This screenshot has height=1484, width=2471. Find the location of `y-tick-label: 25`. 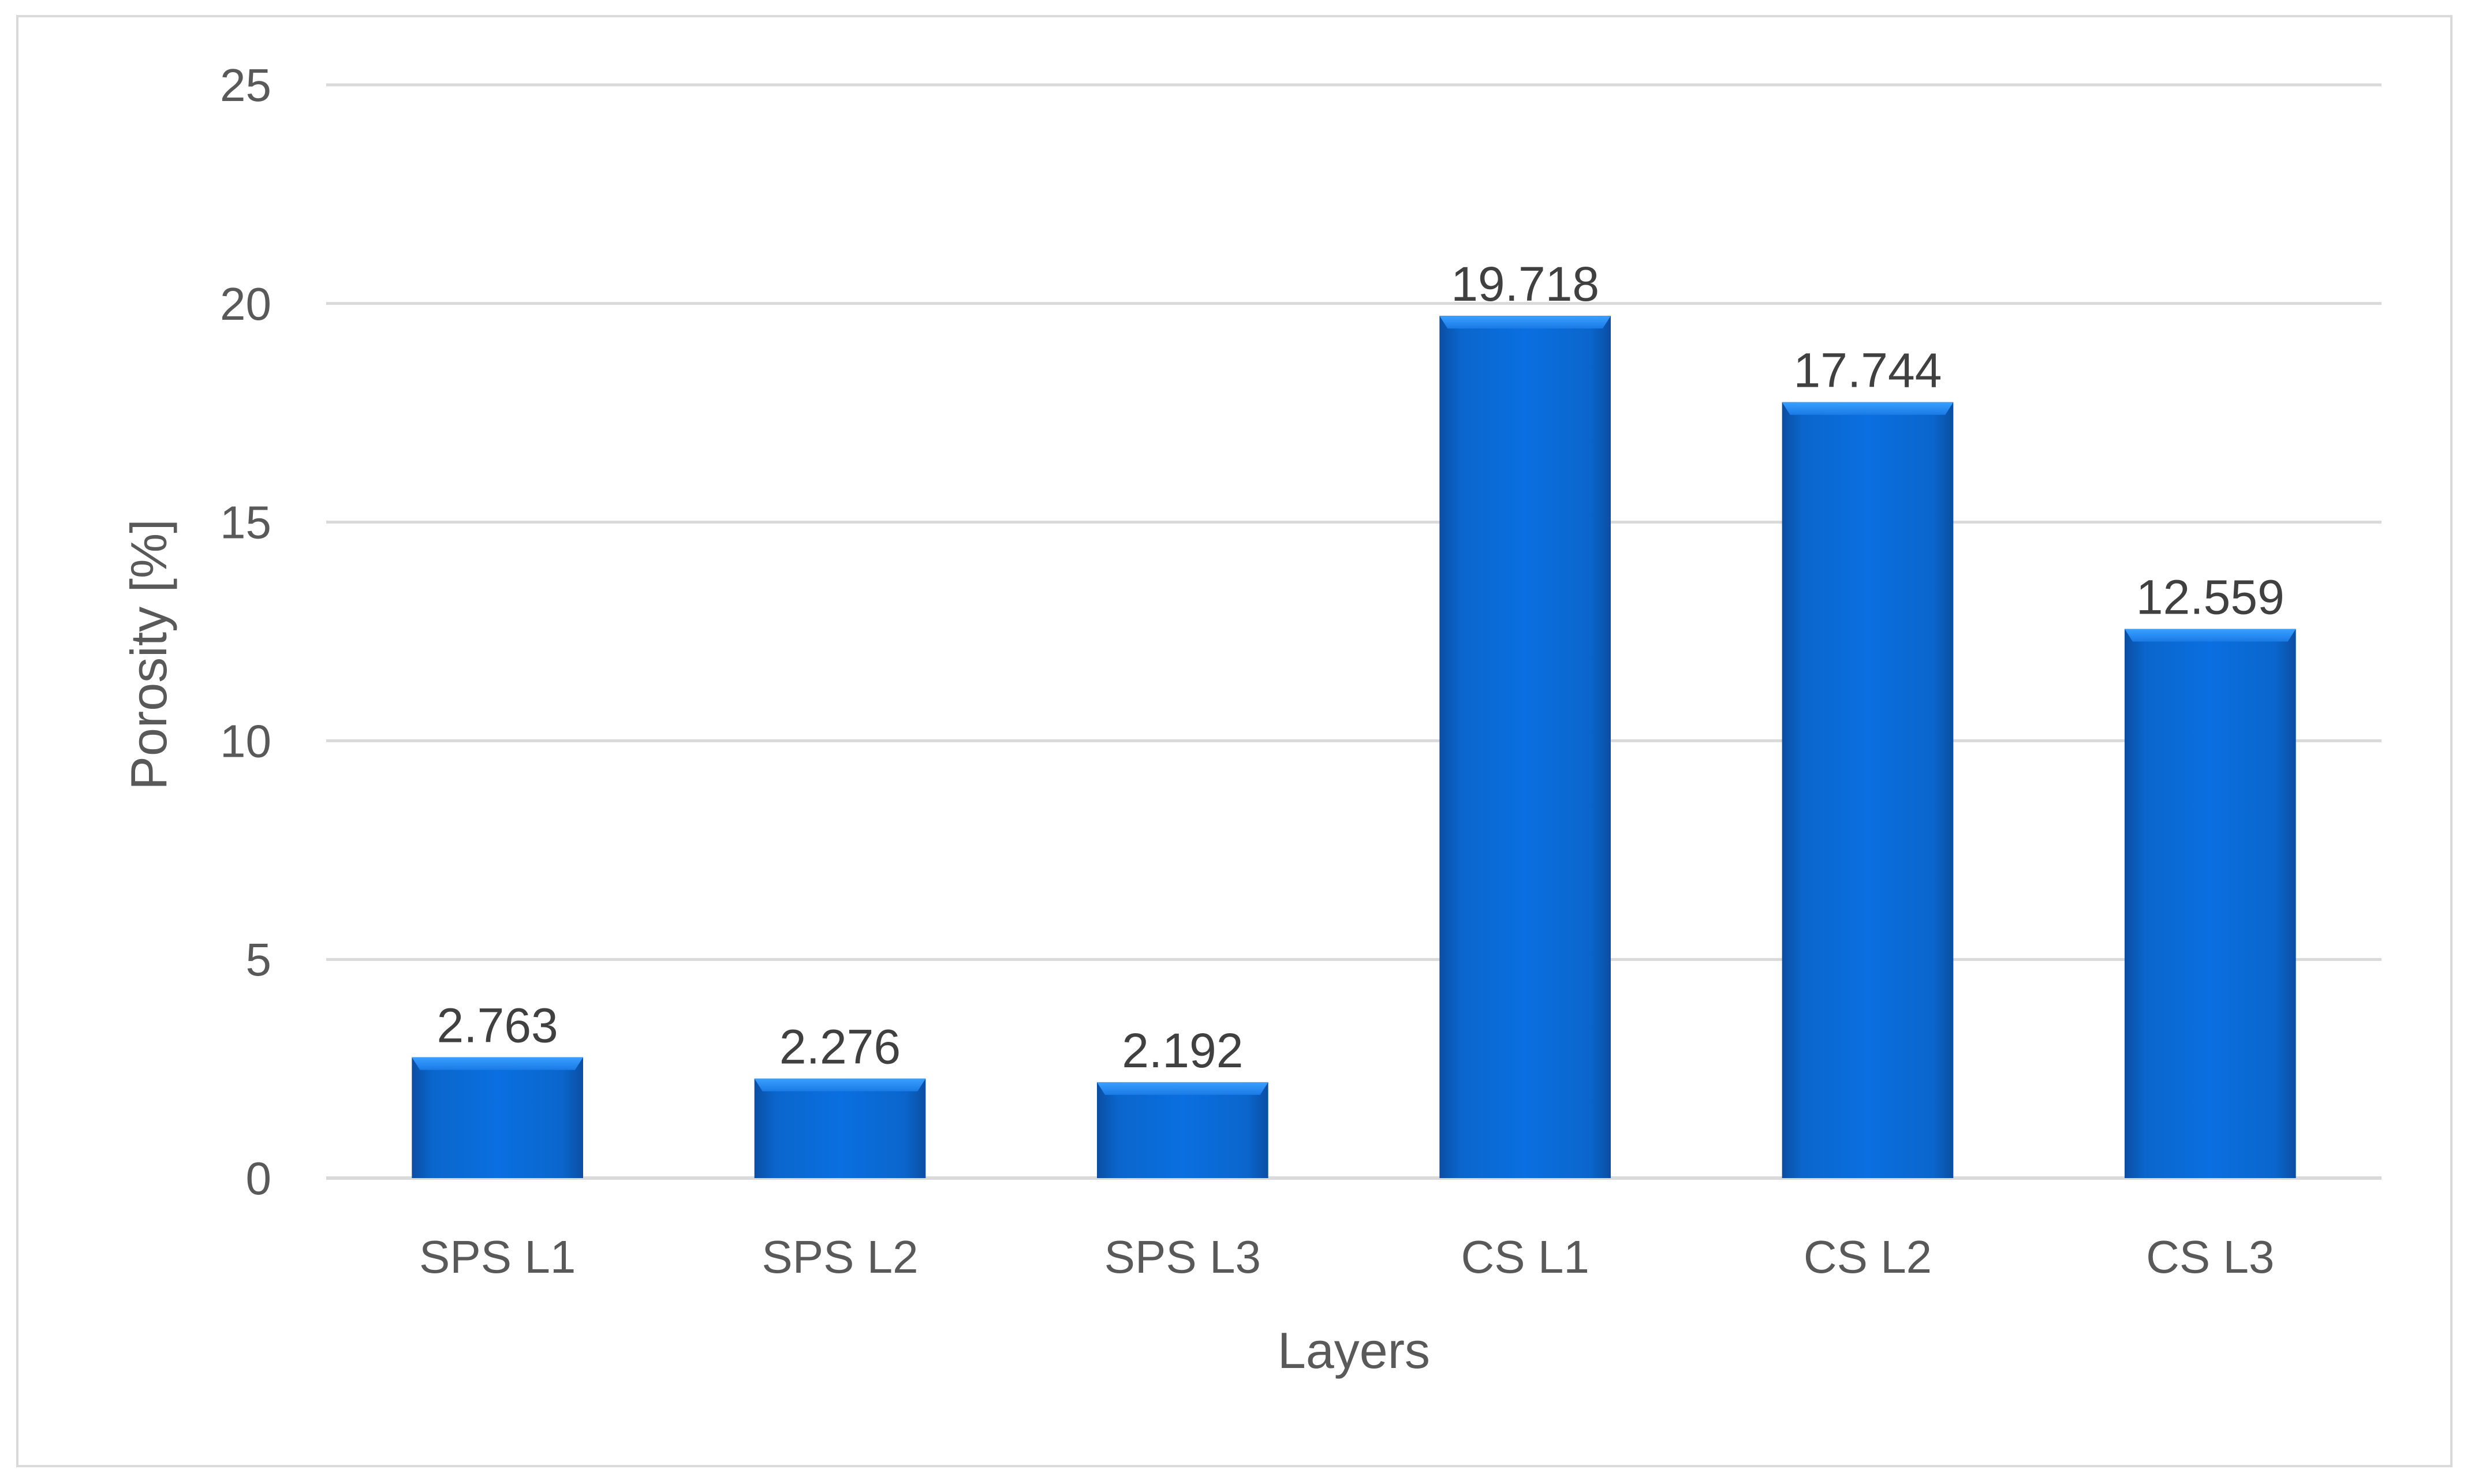

y-tick-label: 25 is located at coordinates (245, 85).